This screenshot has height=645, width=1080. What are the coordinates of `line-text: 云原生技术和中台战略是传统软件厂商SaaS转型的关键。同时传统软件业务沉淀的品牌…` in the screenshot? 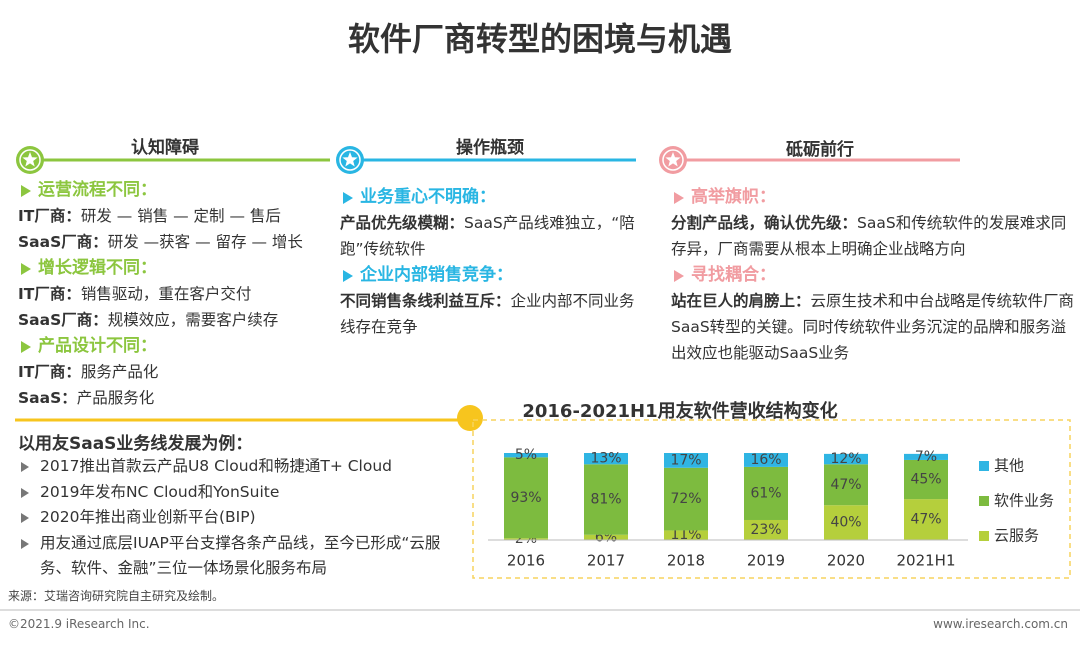 It's located at (873, 327).